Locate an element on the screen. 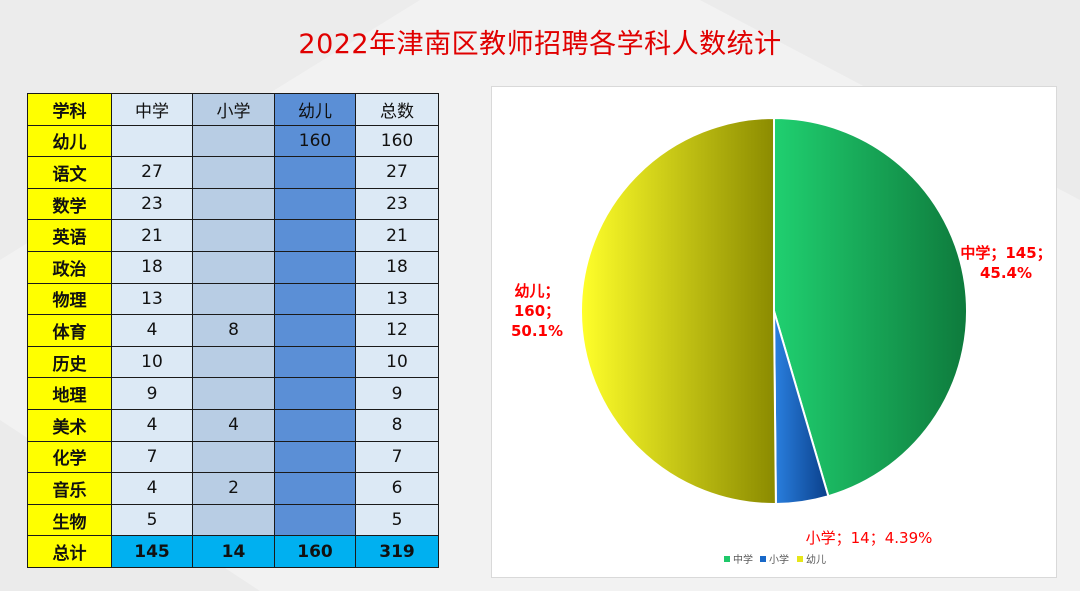 The image size is (1080, 591). value-cell: 中学 is located at coordinates (152, 109).